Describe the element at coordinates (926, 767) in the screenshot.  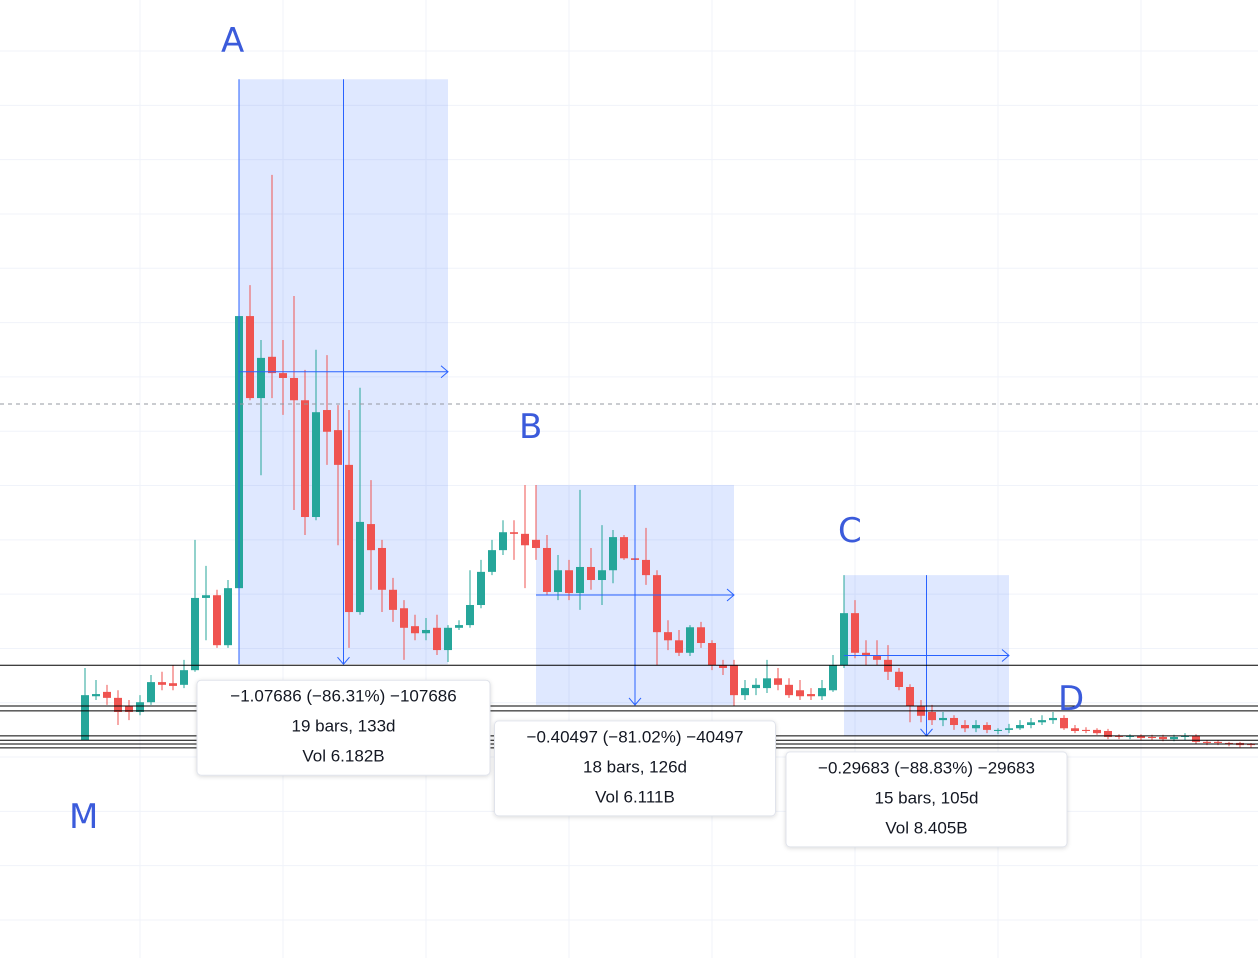
I see `measure-text: −0.29683 (−88.83%) −29683` at that location.